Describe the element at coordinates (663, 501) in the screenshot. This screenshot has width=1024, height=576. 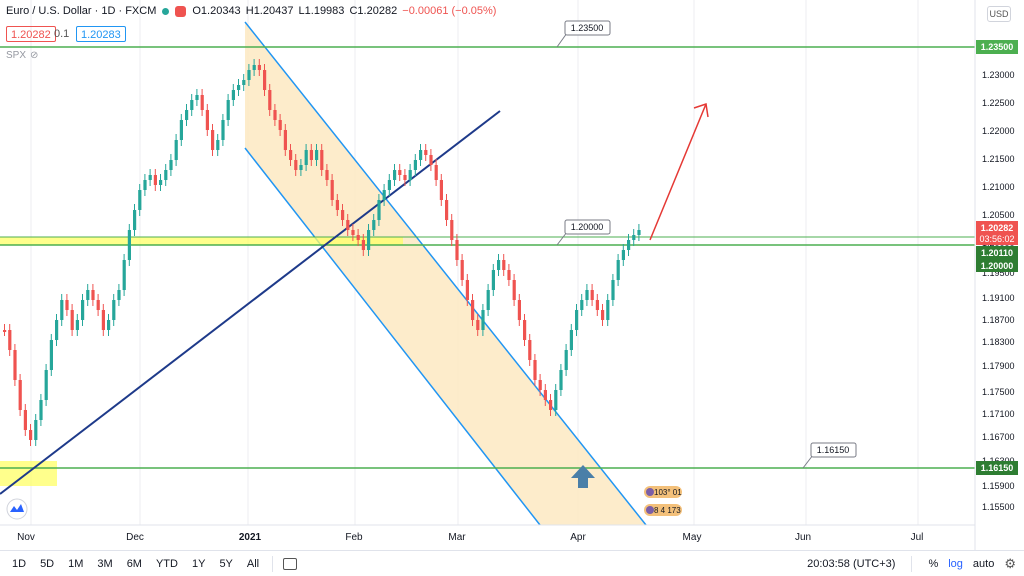
I see `event-markers: 103° 01 8 4 173` at that location.